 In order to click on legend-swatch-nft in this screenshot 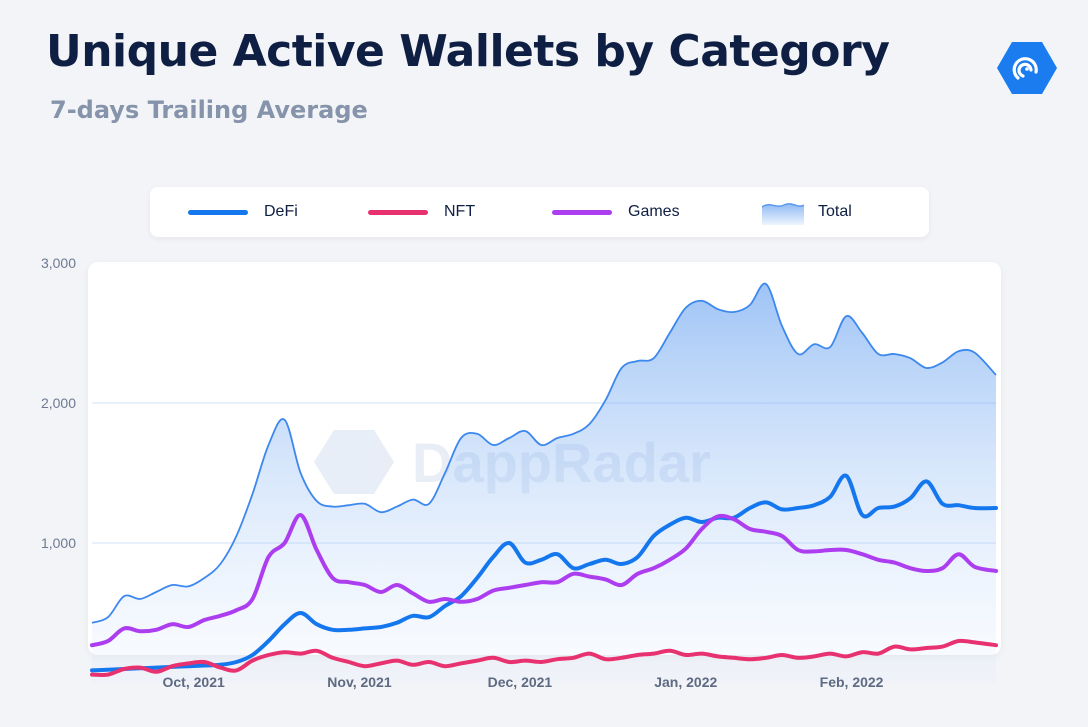, I will do `click(398, 212)`.